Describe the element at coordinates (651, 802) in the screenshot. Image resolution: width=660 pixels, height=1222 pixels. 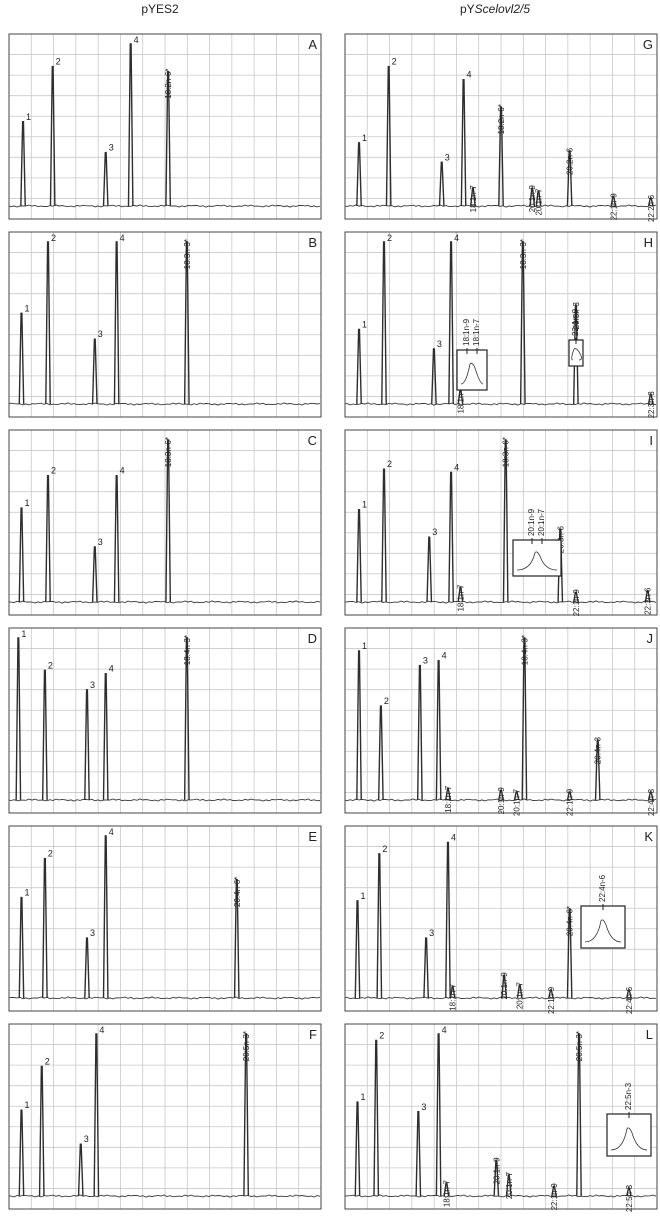
I see `peak-label-22:4n-3: 22:4n-3` at that location.